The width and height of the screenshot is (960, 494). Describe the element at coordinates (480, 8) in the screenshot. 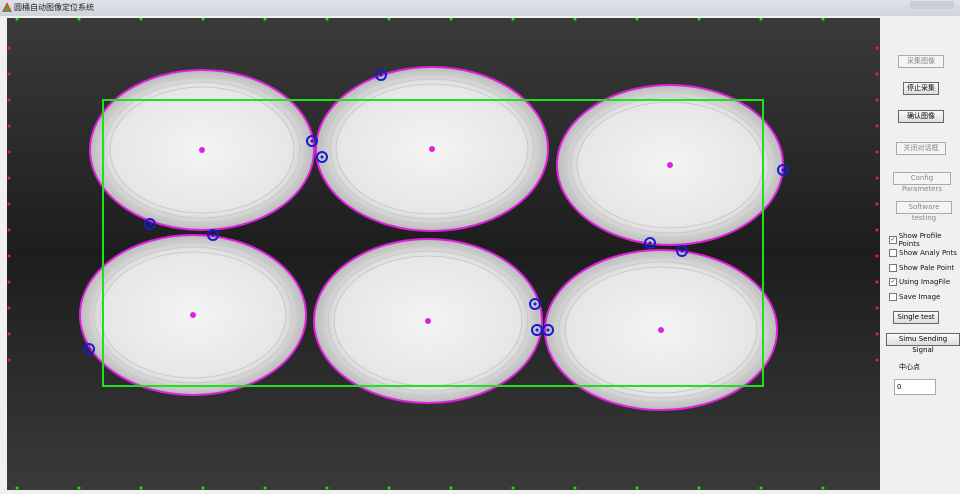

I see `title-bar: 圆桶自动图像定位系统` at that location.